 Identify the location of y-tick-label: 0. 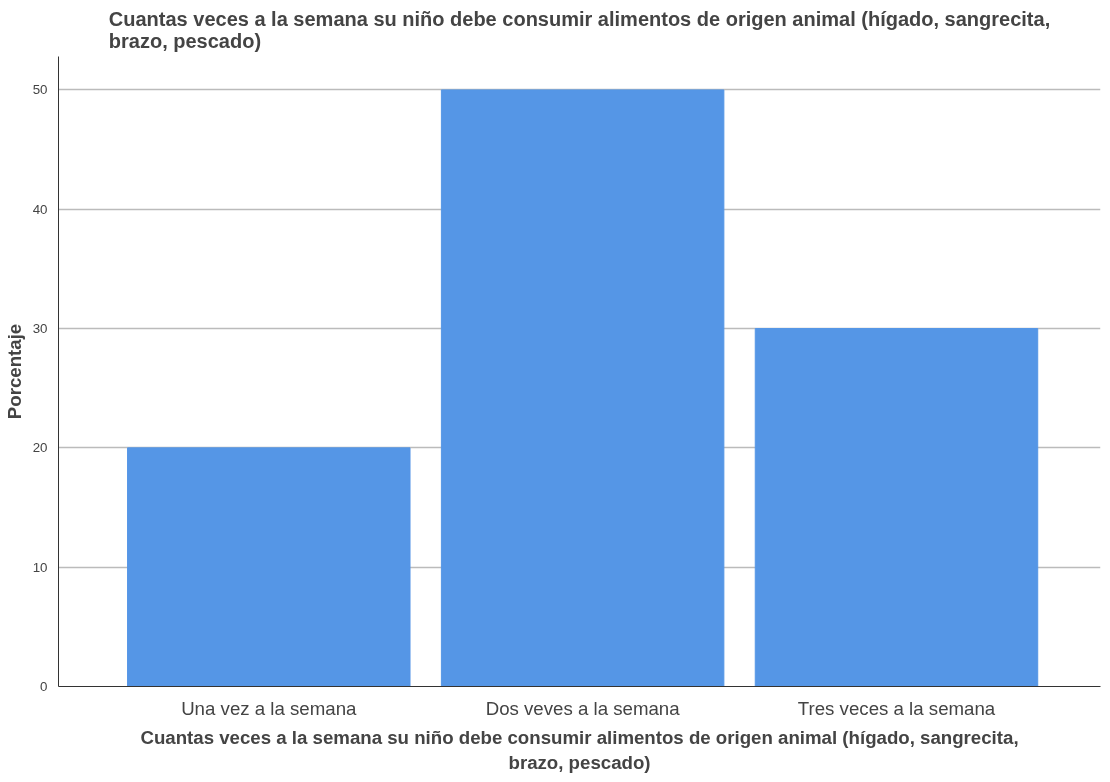
(44, 686).